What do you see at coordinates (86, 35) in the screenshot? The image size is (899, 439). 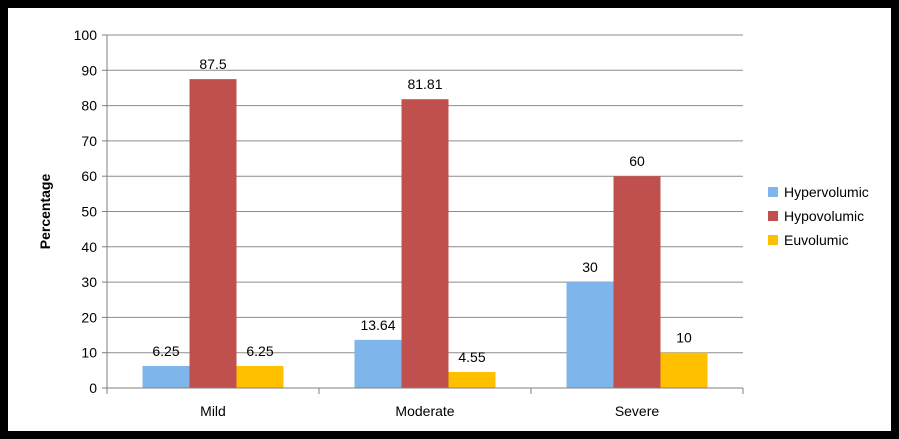 I see `y-tick-label: 100` at bounding box center [86, 35].